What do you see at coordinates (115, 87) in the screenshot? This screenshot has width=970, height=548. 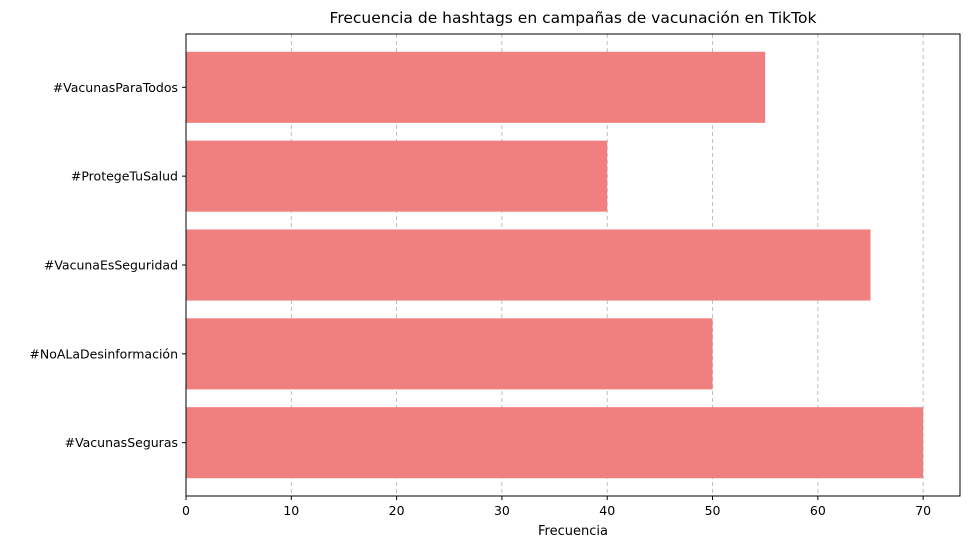 I see `y-tick-label: #VacunasParaTodos` at bounding box center [115, 87].